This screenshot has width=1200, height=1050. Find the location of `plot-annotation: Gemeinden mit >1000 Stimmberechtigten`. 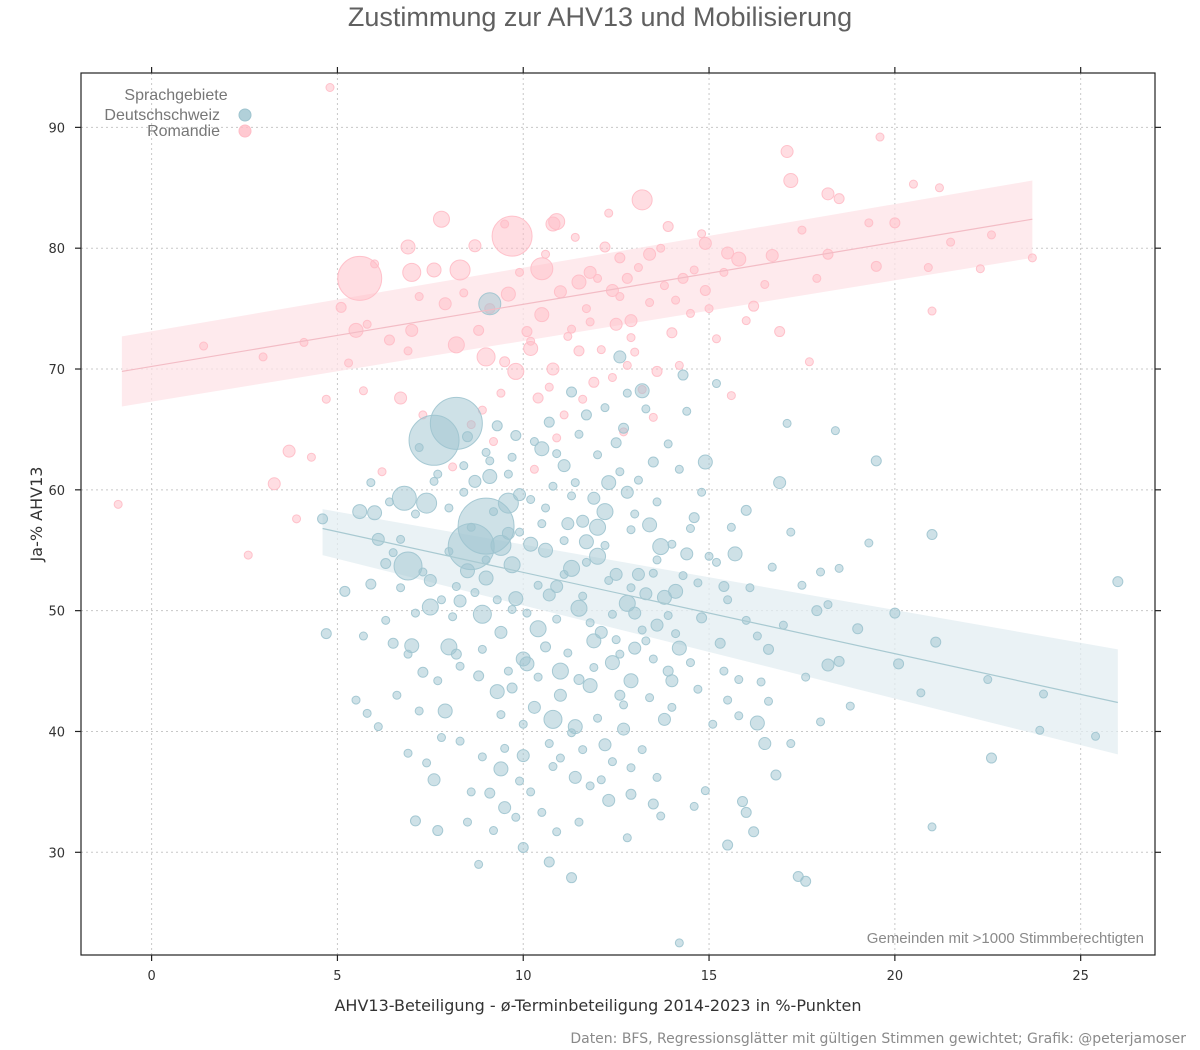

plot-annotation: Gemeinden mit >1000 Stimmberechtigten is located at coordinates (1005, 938).